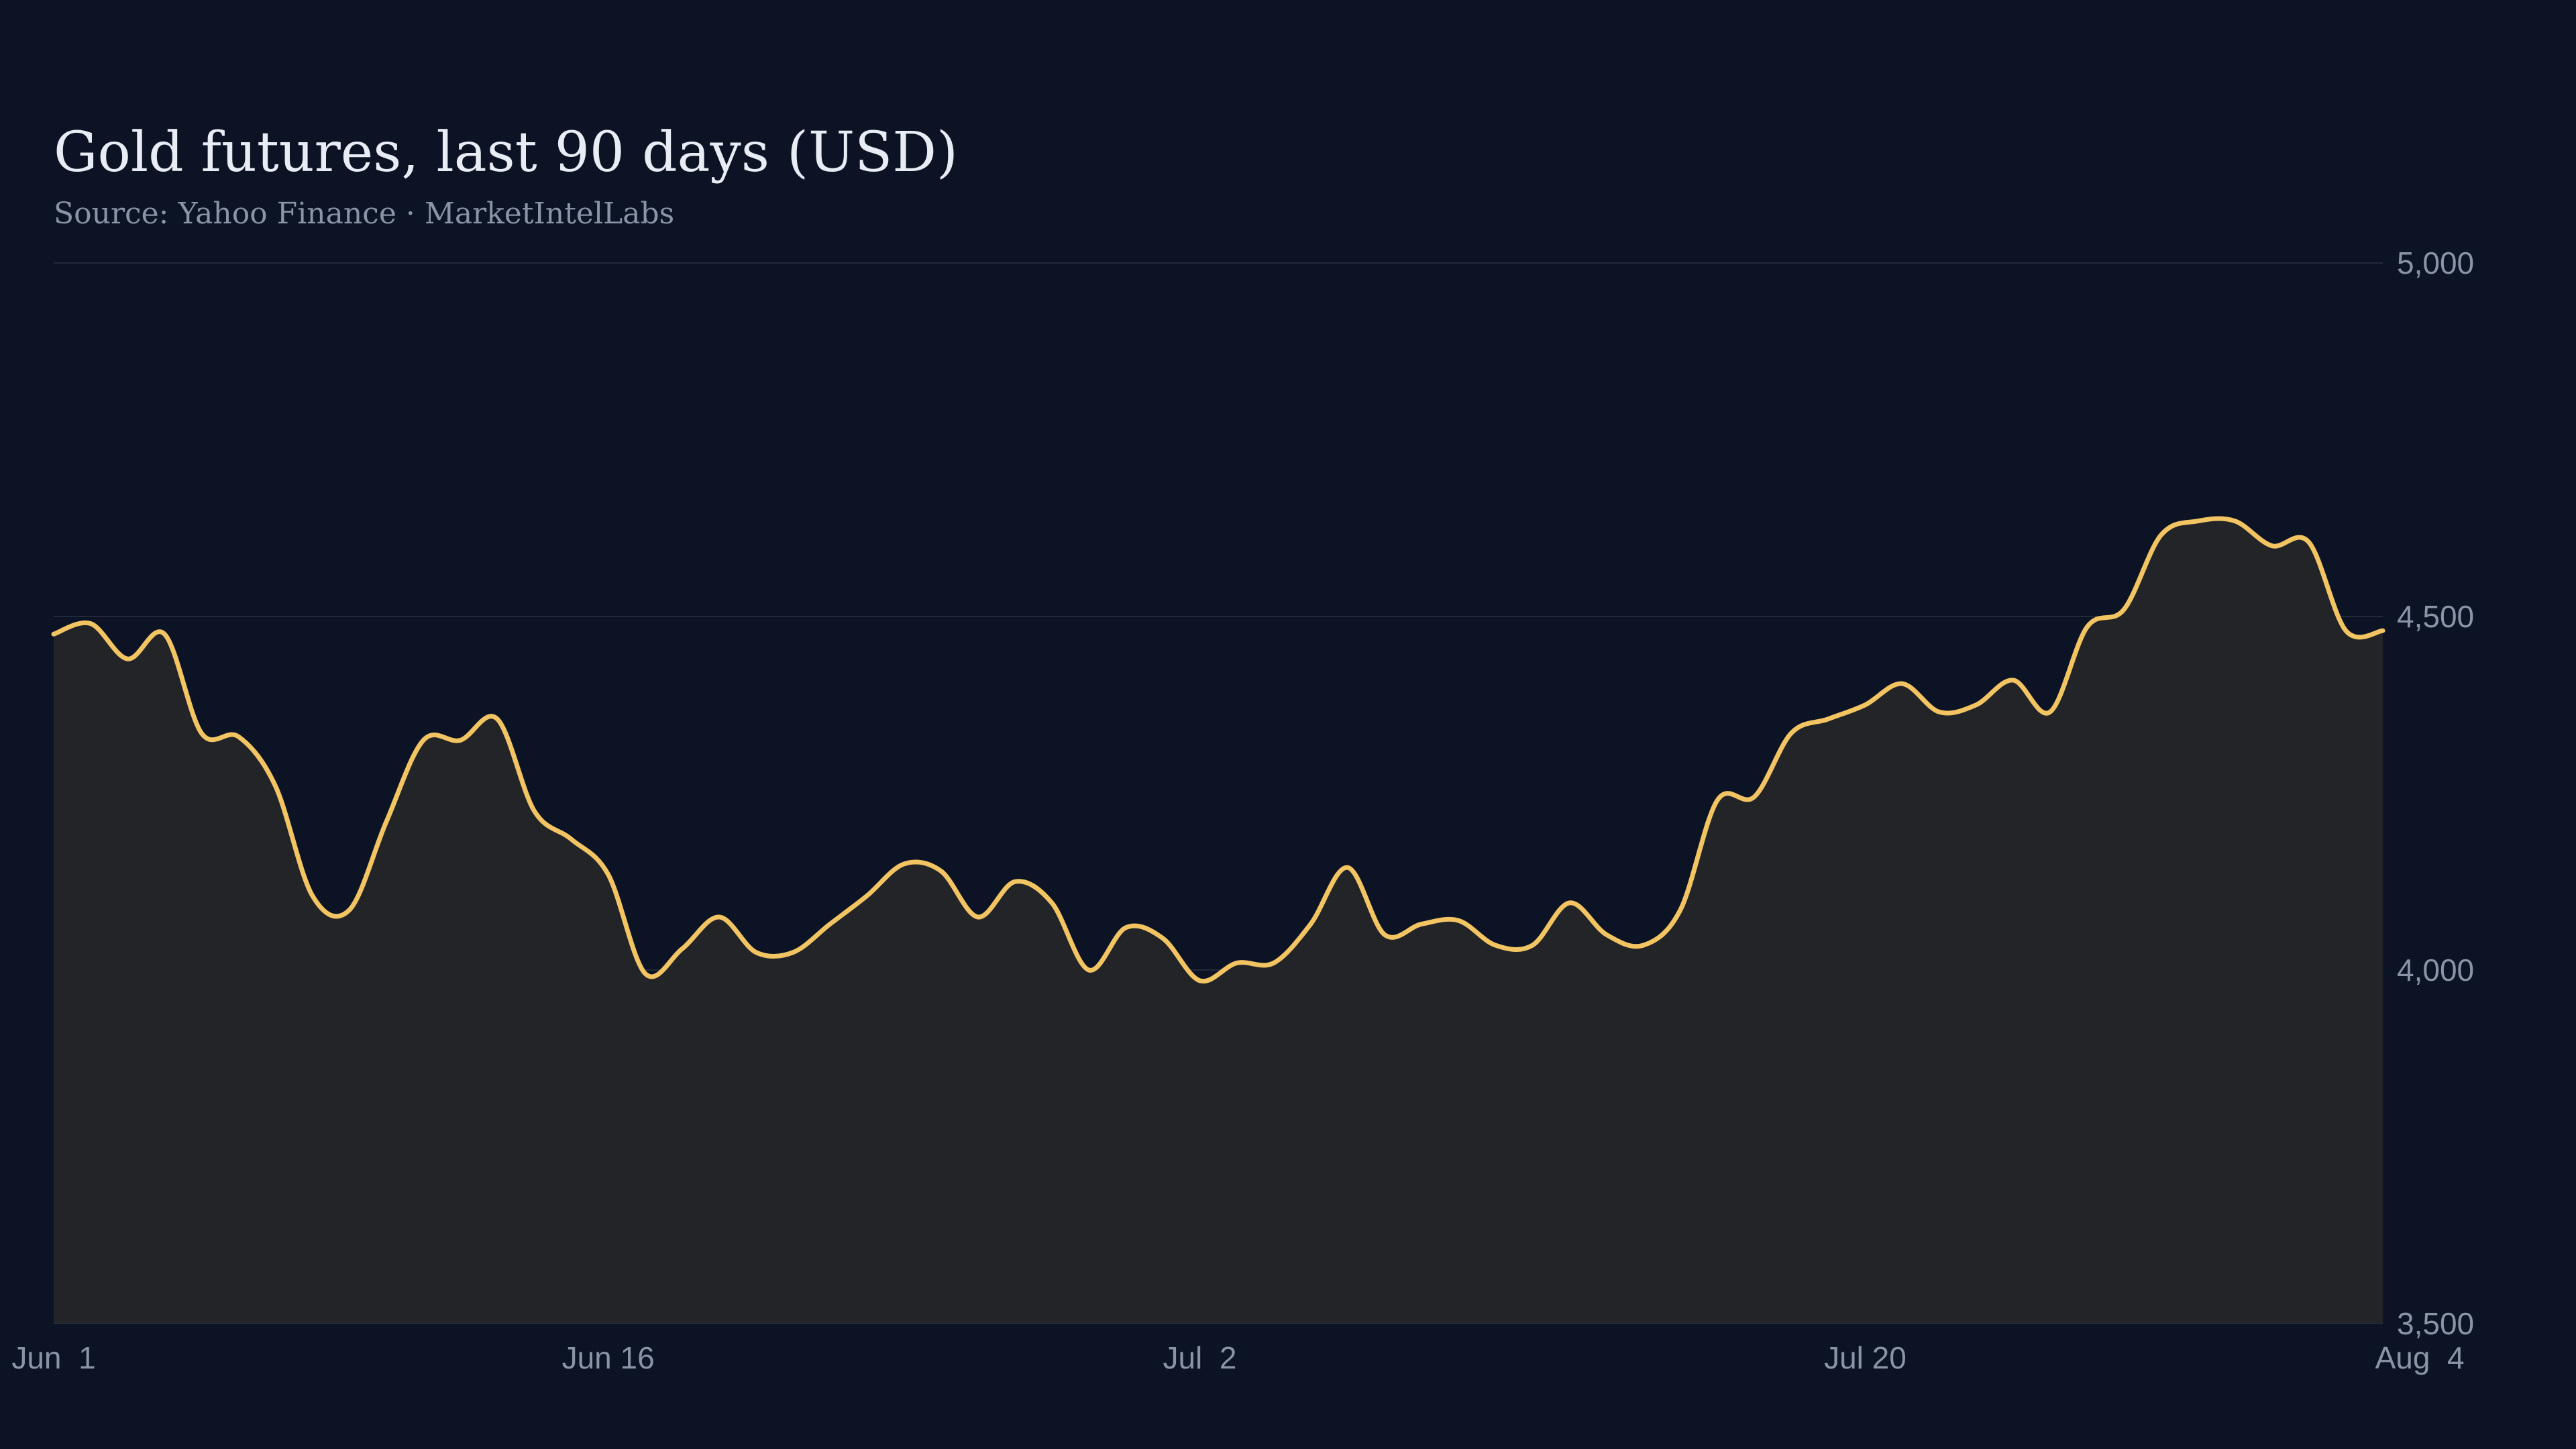  Describe the element at coordinates (2435, 970) in the screenshot. I see `y-tick-label: 4,000` at that location.